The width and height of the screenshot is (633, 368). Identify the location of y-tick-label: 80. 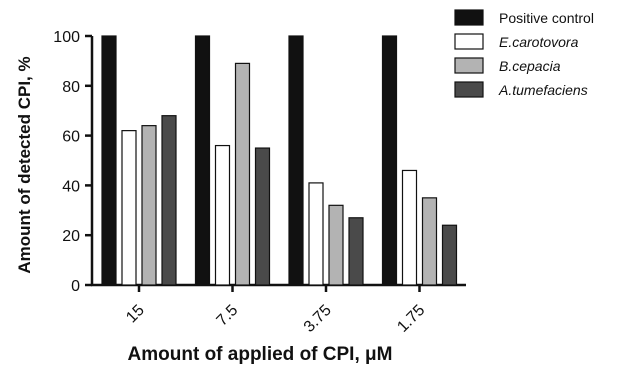
(71, 87).